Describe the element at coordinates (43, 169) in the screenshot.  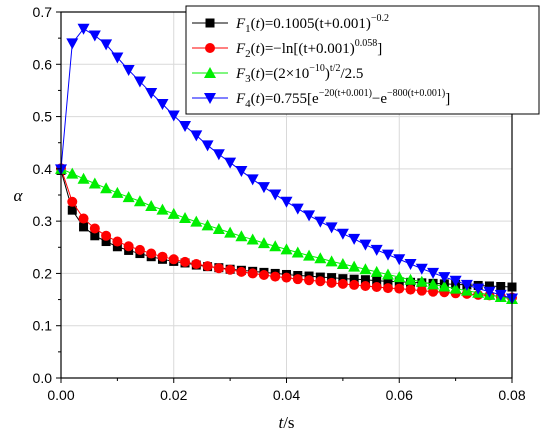
I see `y-tick-label: 0.4` at that location.